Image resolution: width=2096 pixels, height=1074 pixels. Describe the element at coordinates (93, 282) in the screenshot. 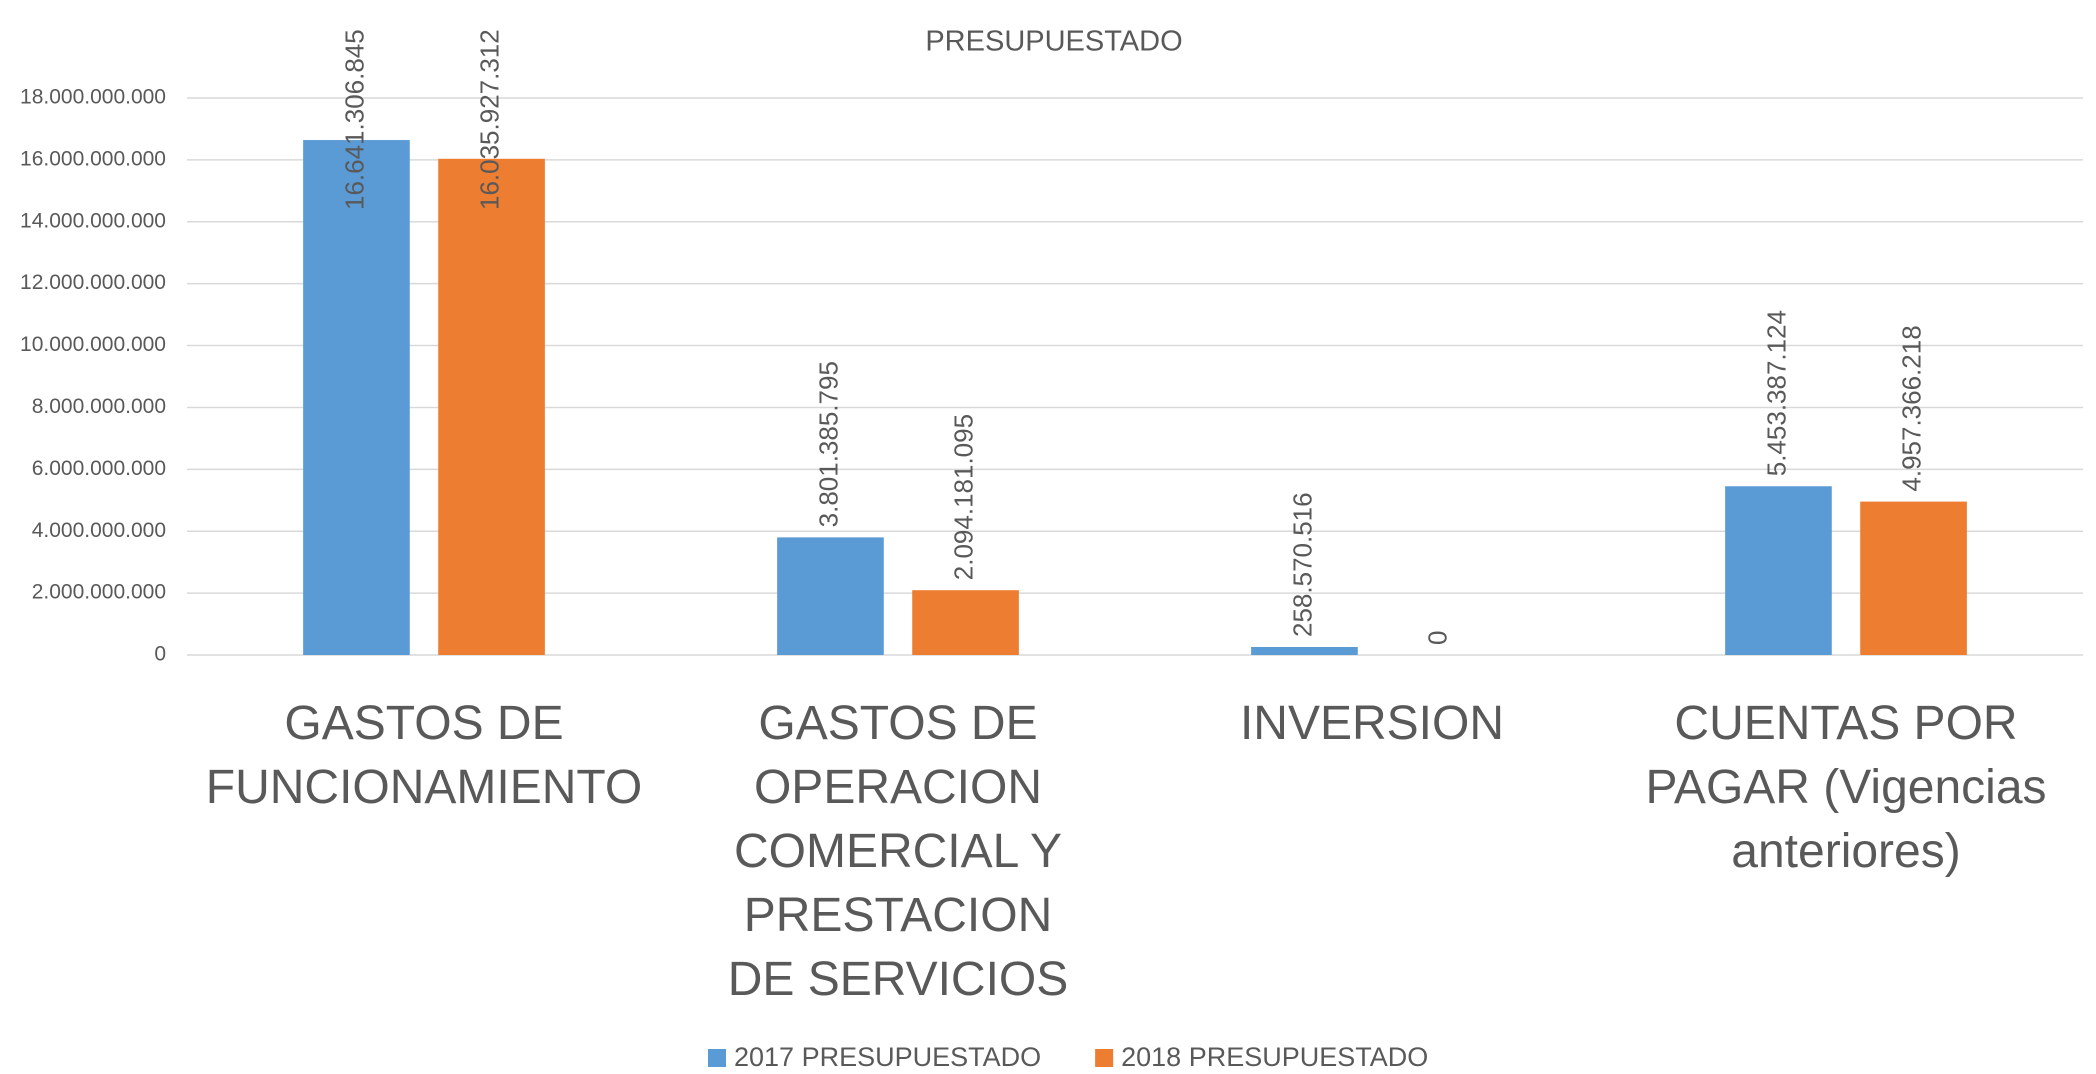

I see `y-tick-label: 12.000.000.000` at that location.